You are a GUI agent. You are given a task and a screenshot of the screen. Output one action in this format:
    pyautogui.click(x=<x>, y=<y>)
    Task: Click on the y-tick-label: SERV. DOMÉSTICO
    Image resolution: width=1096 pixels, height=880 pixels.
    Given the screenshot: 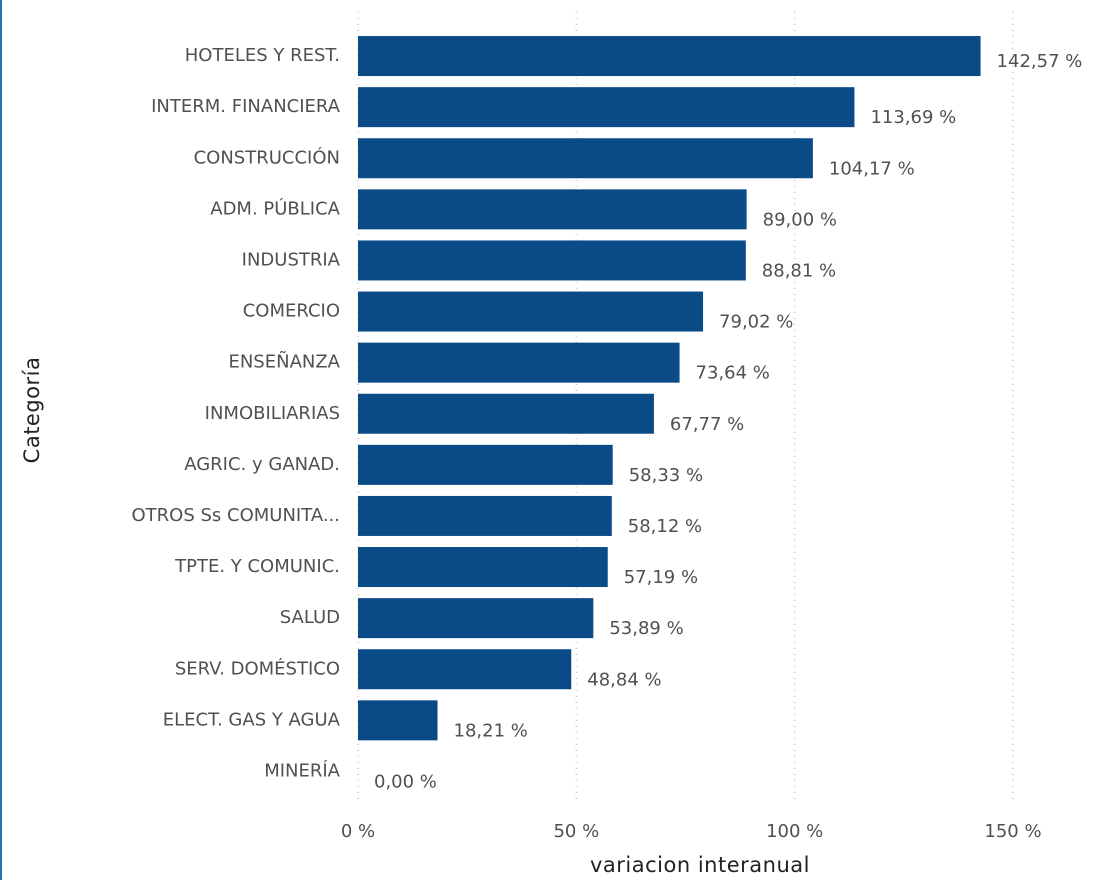 What is the action you would take?
    pyautogui.click(x=257, y=668)
    